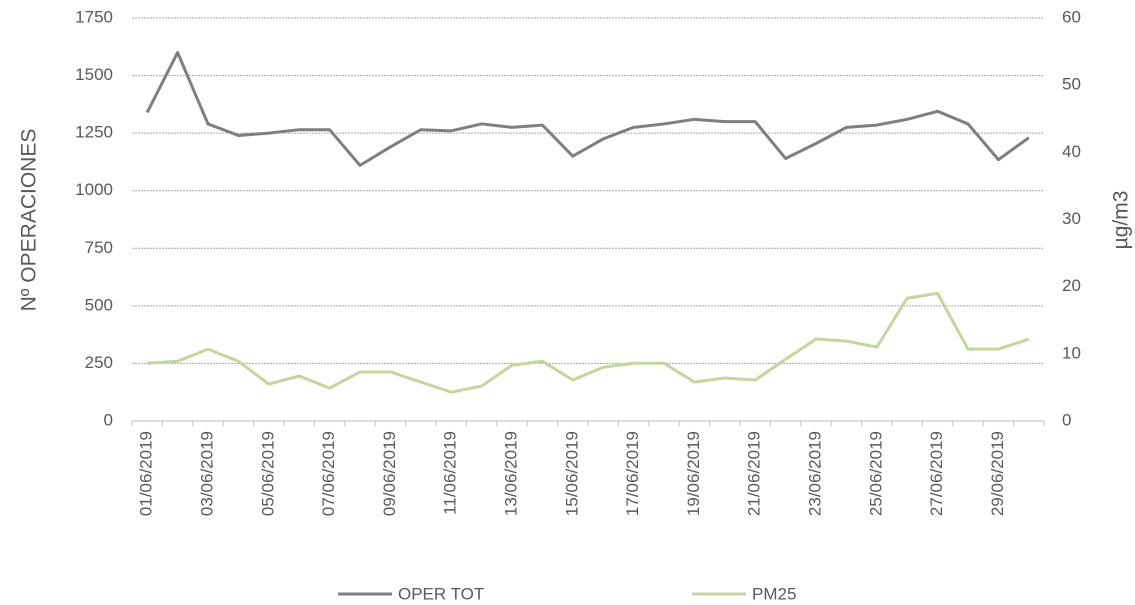 The width and height of the screenshot is (1135, 605). Describe the element at coordinates (328, 473) in the screenshot. I see `x-tick-label: 07/06/2019` at that location.